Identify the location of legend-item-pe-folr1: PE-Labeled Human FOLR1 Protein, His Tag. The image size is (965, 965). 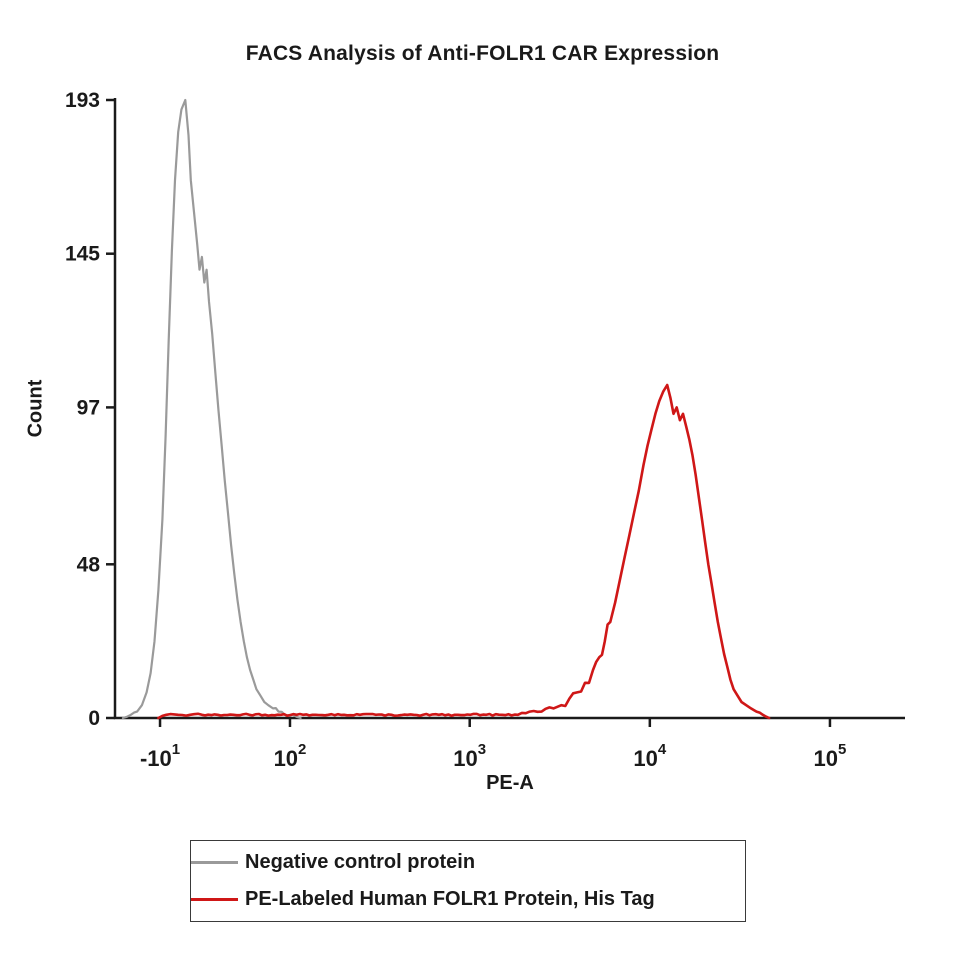
(465, 899).